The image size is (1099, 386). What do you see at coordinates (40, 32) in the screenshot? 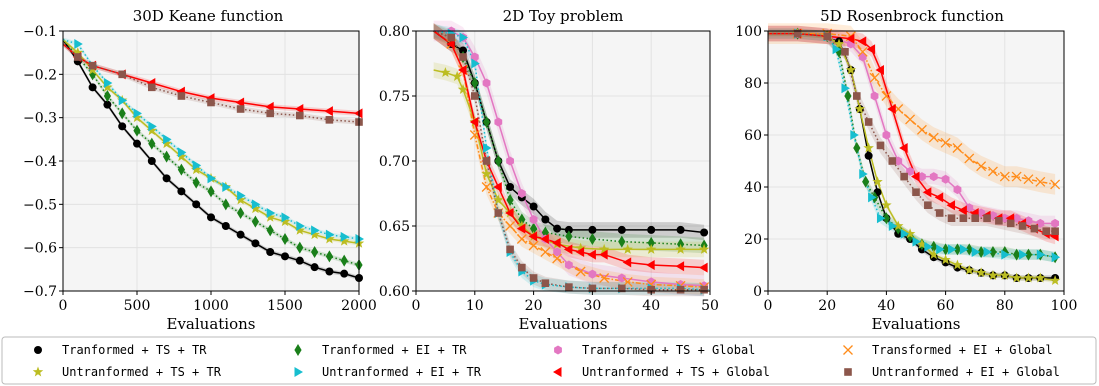
I see `y-tick-label: −0.1` at bounding box center [40, 32].